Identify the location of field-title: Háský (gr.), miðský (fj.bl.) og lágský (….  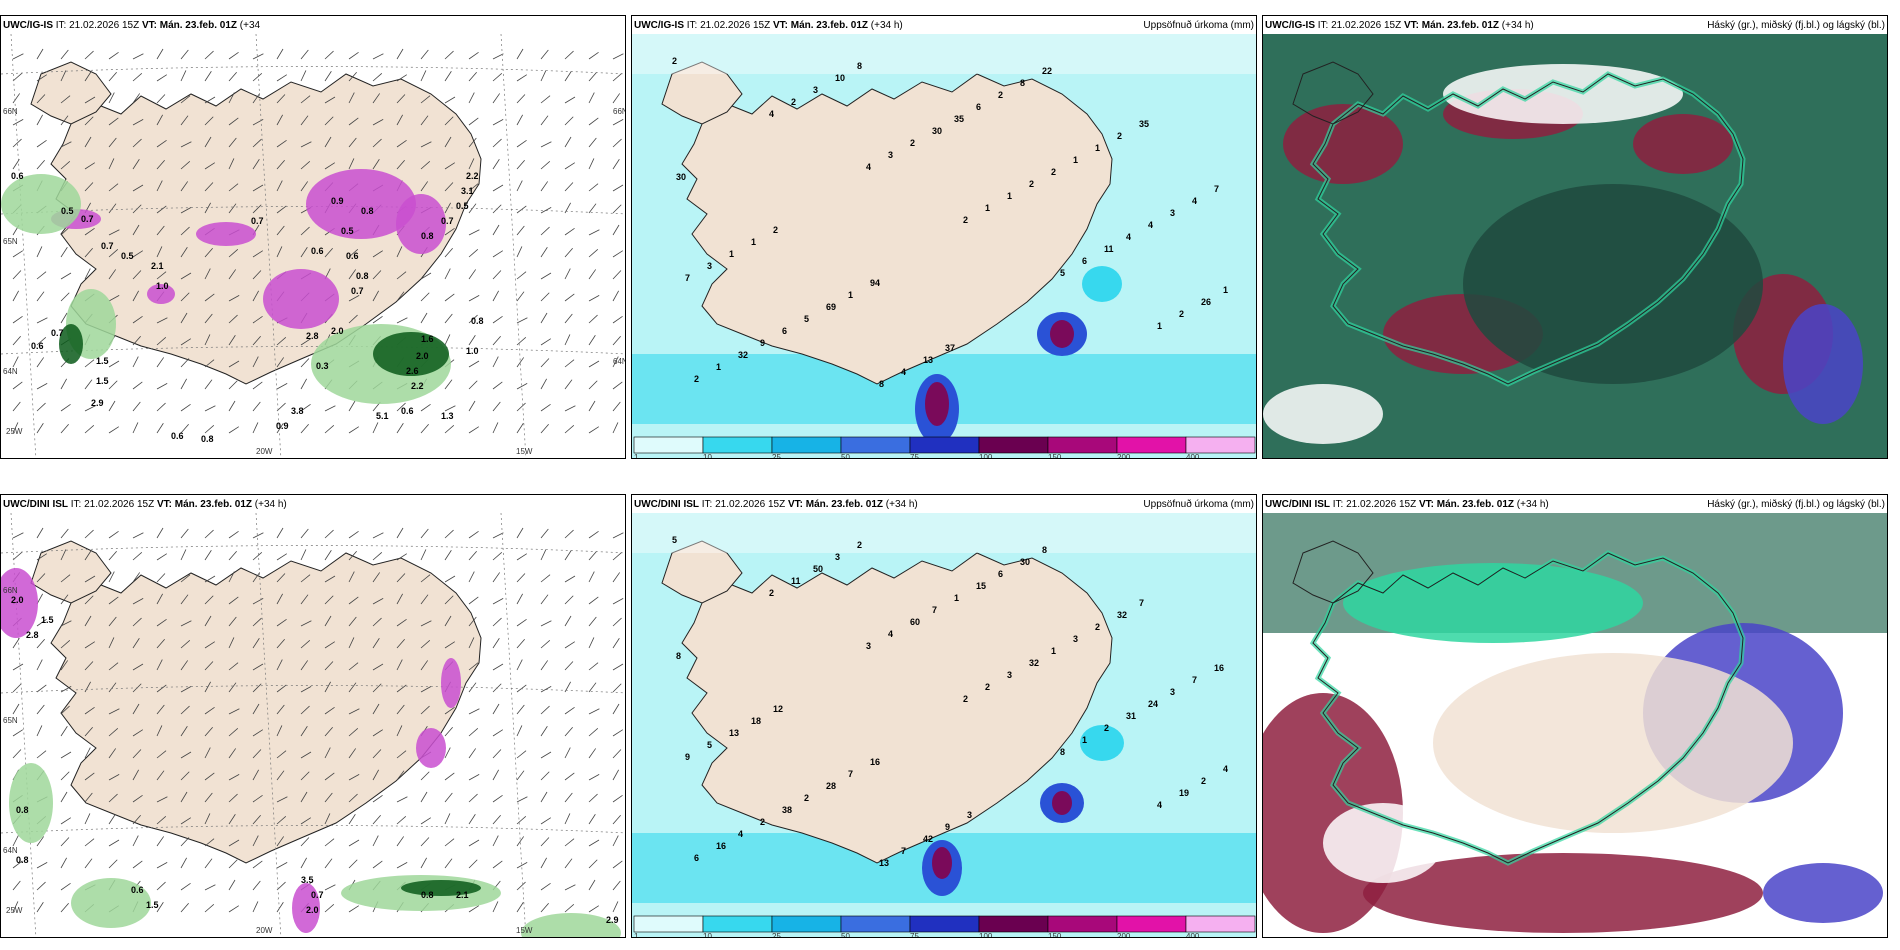
(1796, 25).